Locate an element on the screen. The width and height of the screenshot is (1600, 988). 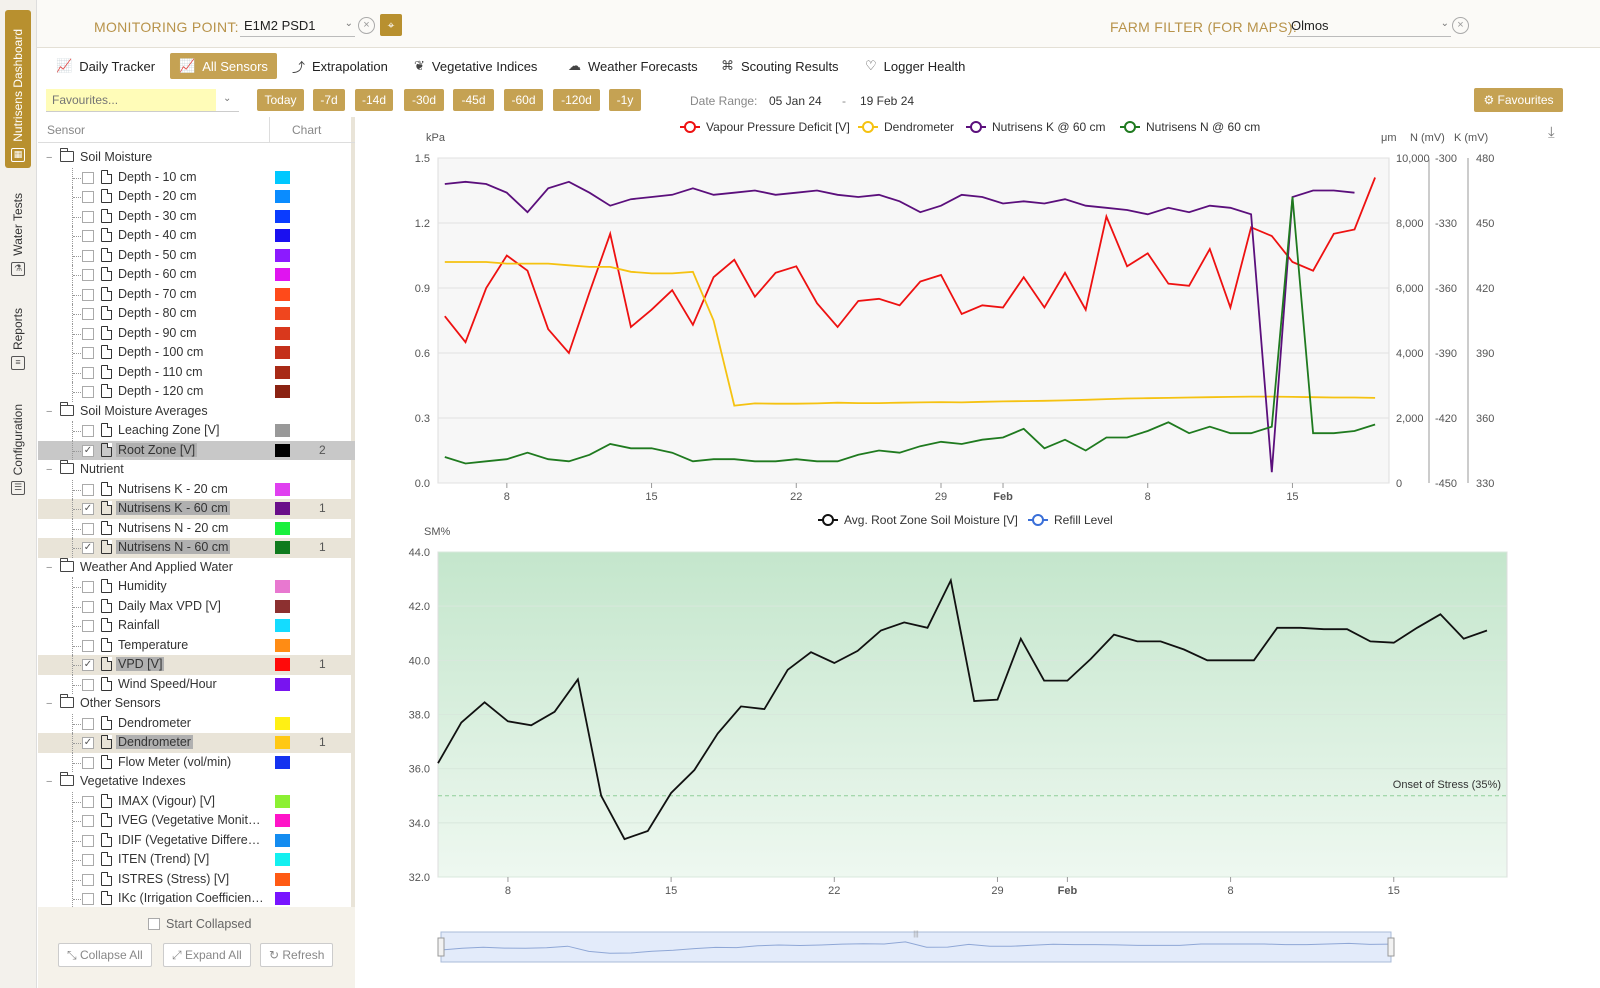
range-button-today: Today is located at coordinates (280, 100).